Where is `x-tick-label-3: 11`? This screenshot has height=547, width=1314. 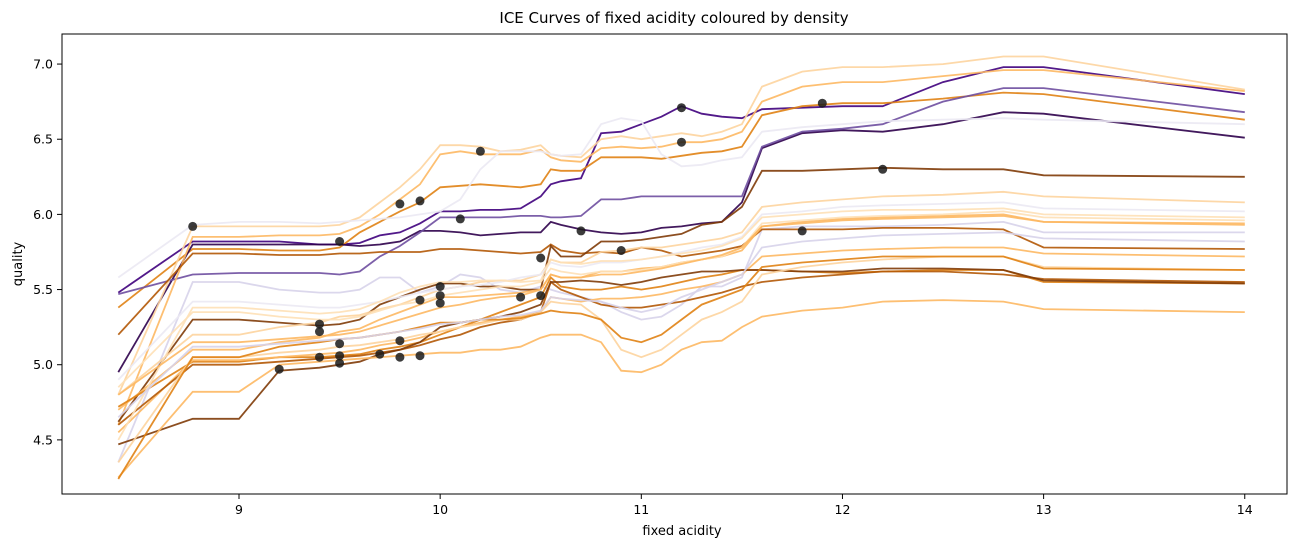 x-tick-label-3: 11 is located at coordinates (641, 509).